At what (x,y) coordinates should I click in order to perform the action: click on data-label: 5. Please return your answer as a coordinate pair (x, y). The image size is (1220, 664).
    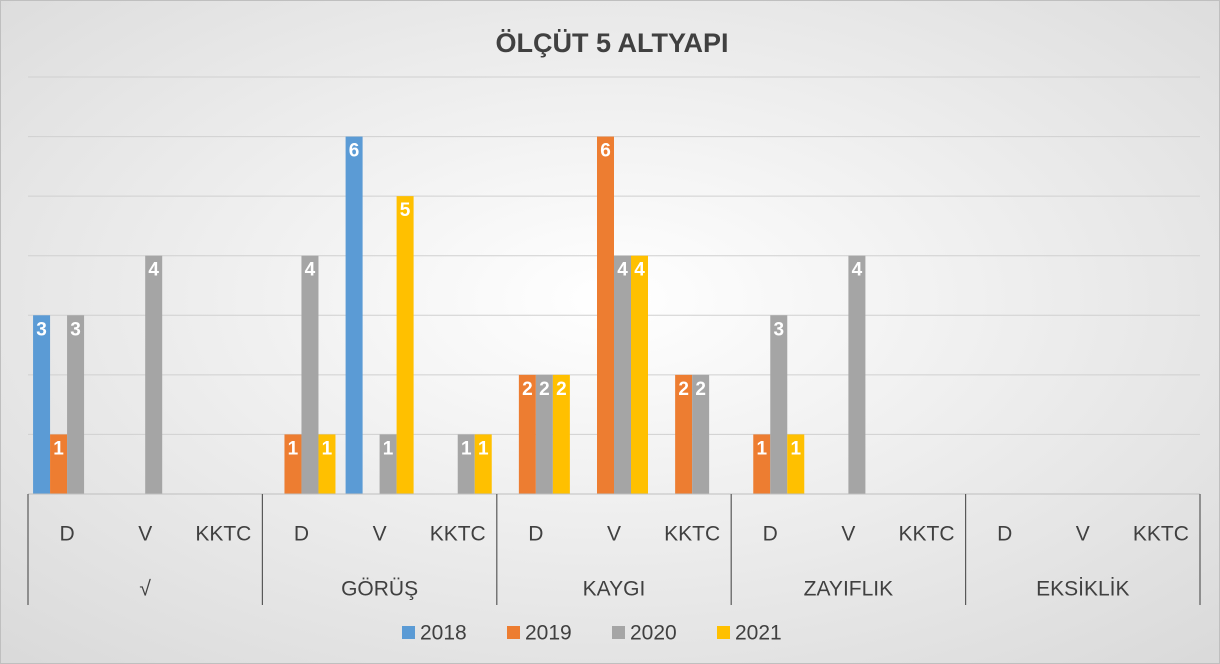
    Looking at the image, I should click on (405, 210).